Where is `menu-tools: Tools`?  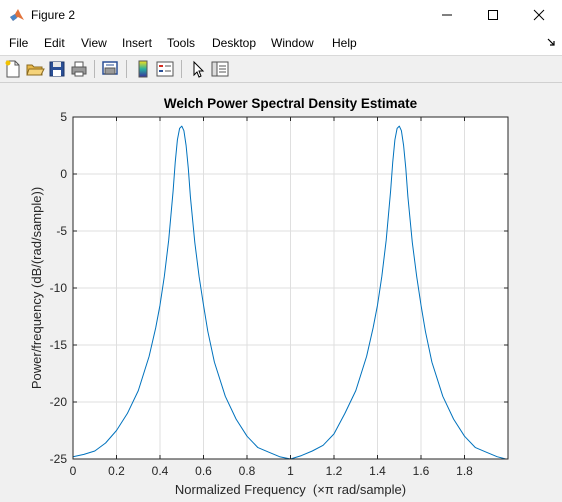
menu-tools: Tools is located at coordinates (181, 43).